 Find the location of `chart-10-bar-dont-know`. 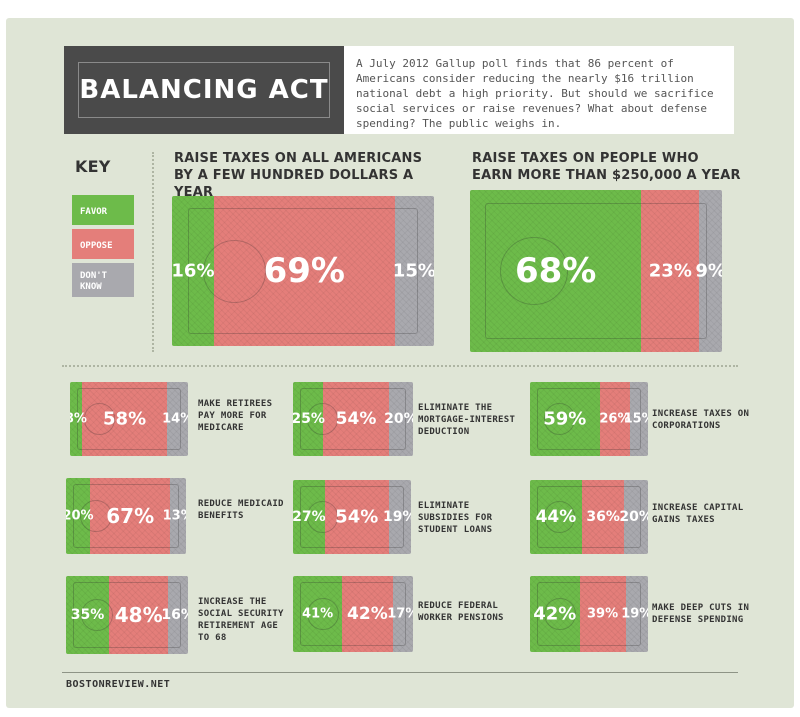

chart-10-bar-dont-know is located at coordinates (402, 614).